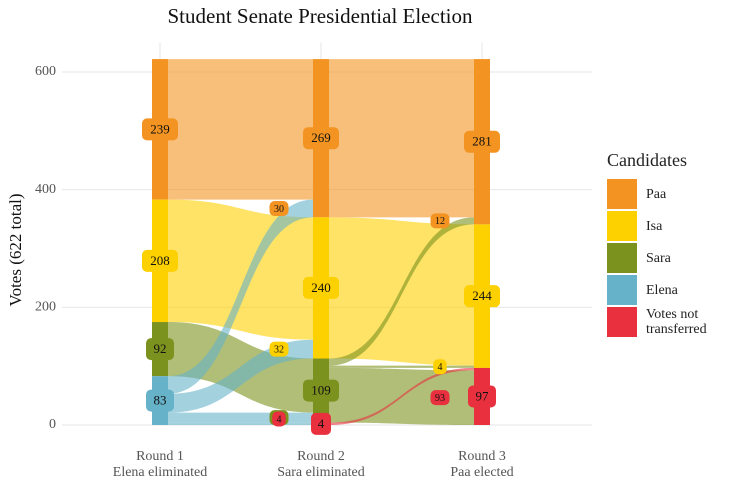 The height and width of the screenshot is (492, 739). I want to click on value-label: 83, so click(160, 400).